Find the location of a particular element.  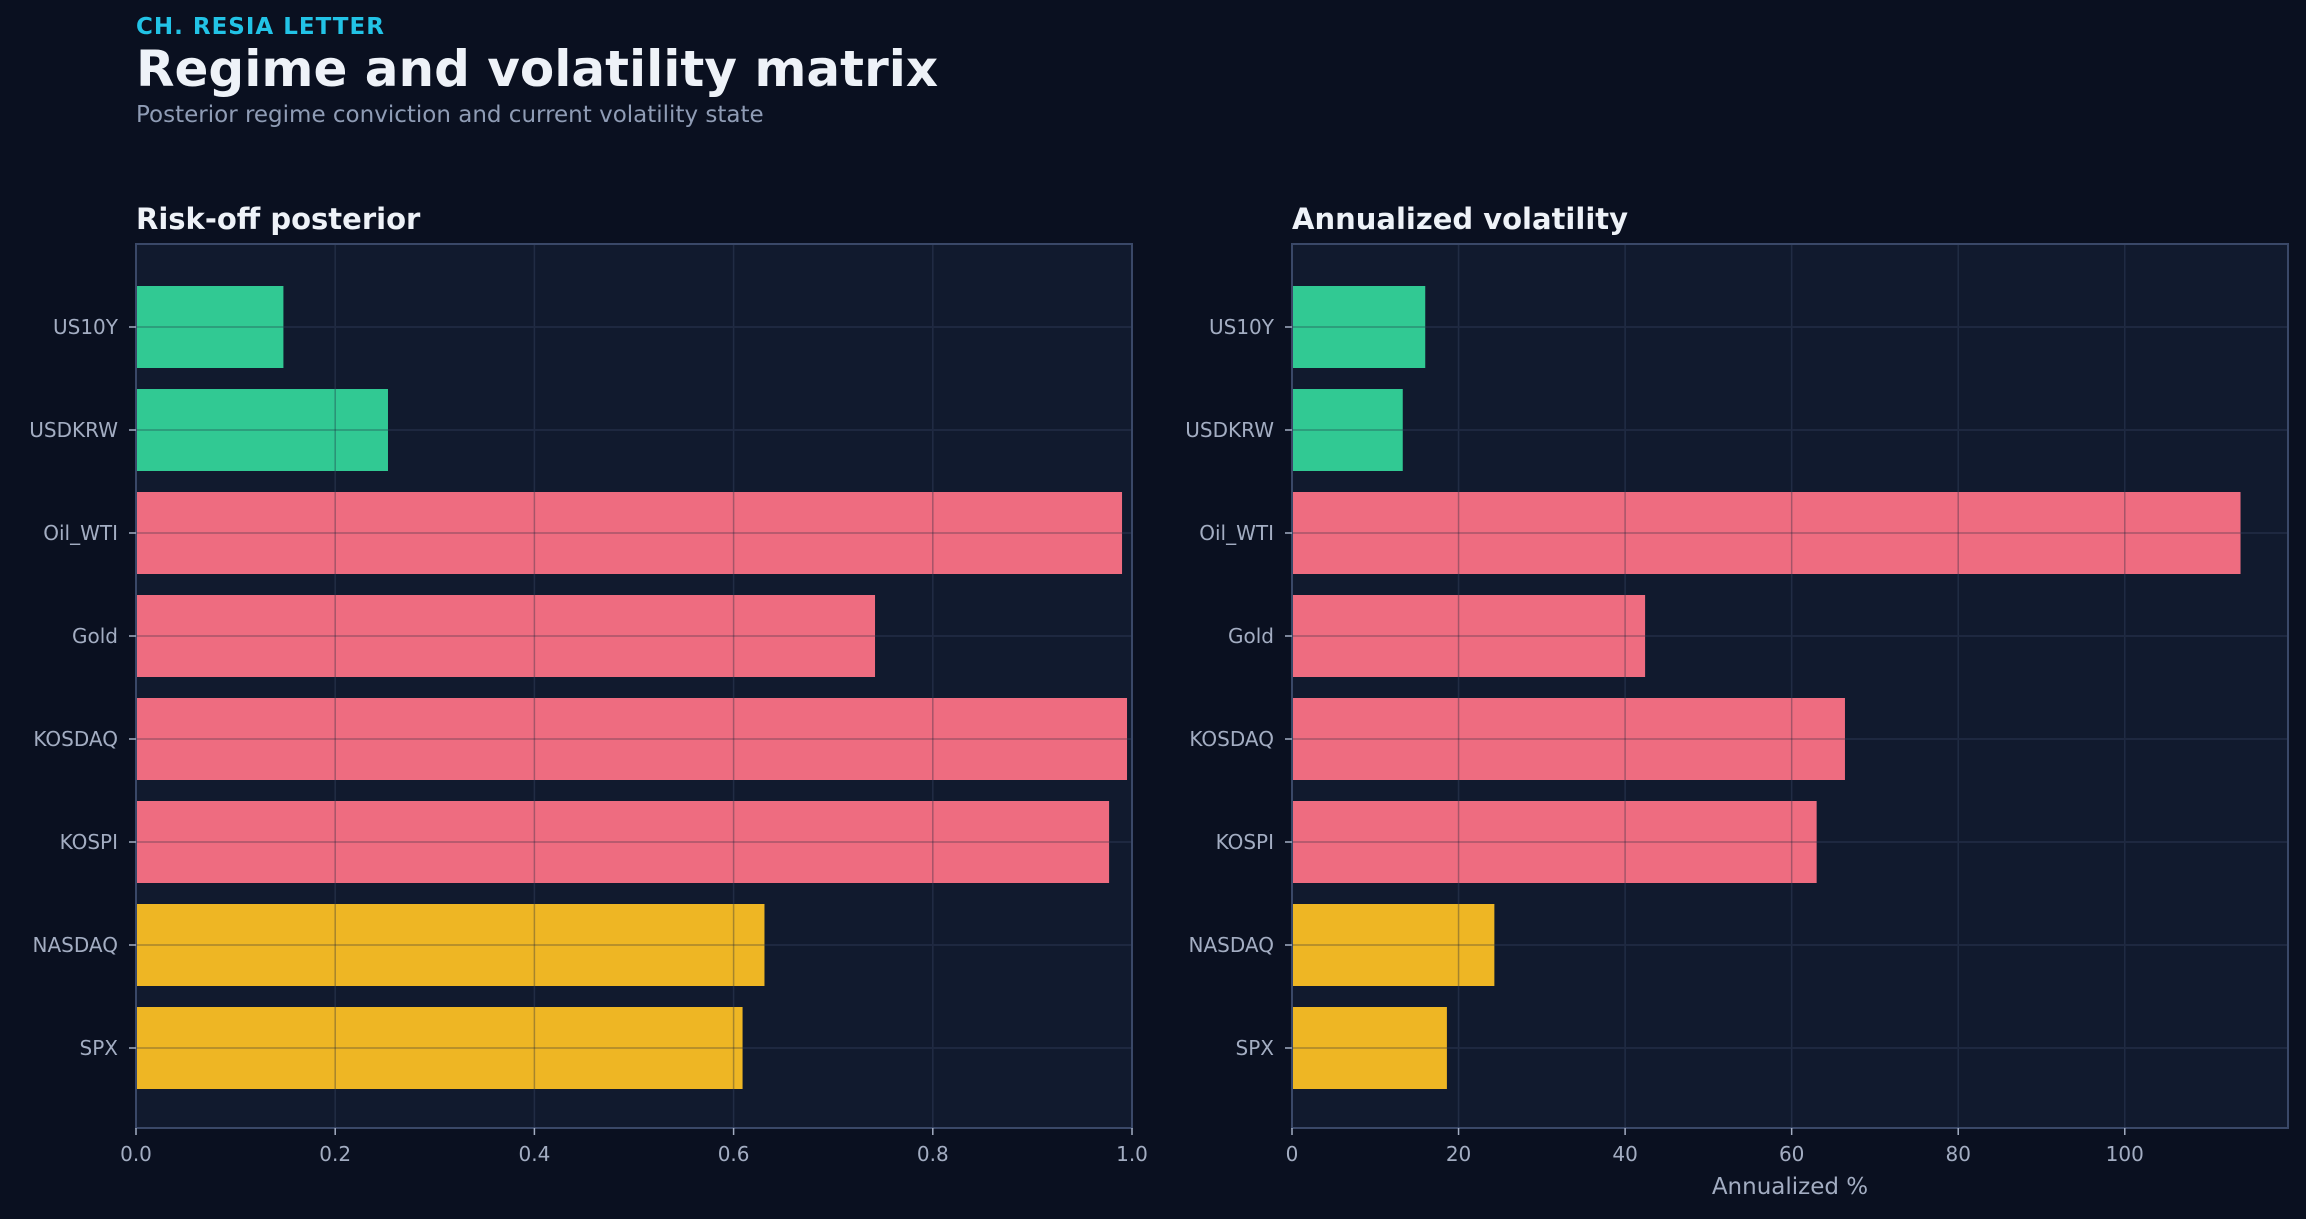

x-tick-label: 0.0 is located at coordinates (136, 1154).